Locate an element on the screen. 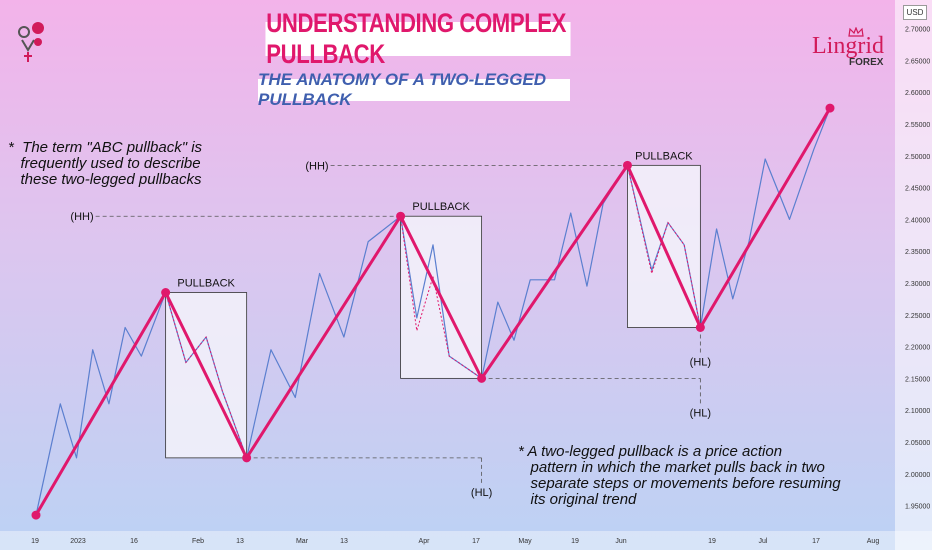 The height and width of the screenshot is (550, 932). price-tick-label: 2.30000 is located at coordinates (917, 284).